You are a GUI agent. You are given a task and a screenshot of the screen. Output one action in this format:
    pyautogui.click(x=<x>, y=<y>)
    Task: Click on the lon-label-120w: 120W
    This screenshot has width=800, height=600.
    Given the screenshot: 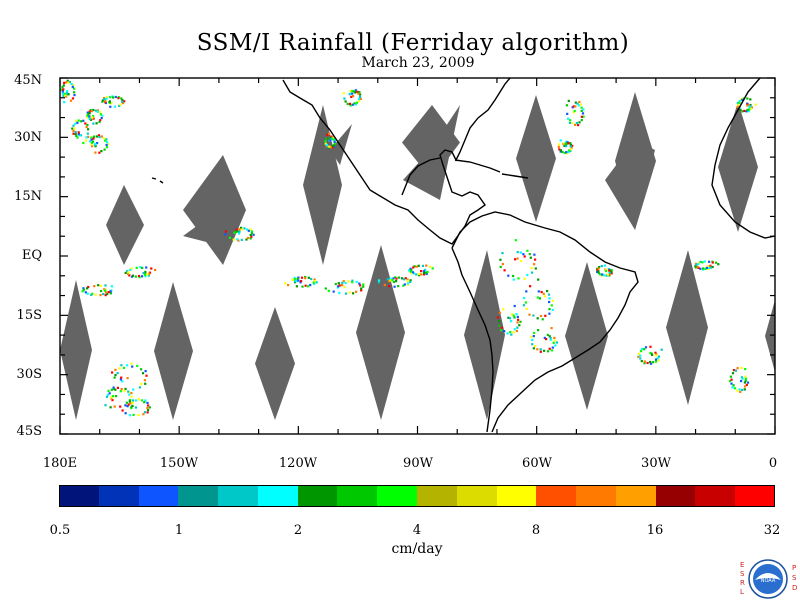 What is the action you would take?
    pyautogui.click(x=298, y=463)
    